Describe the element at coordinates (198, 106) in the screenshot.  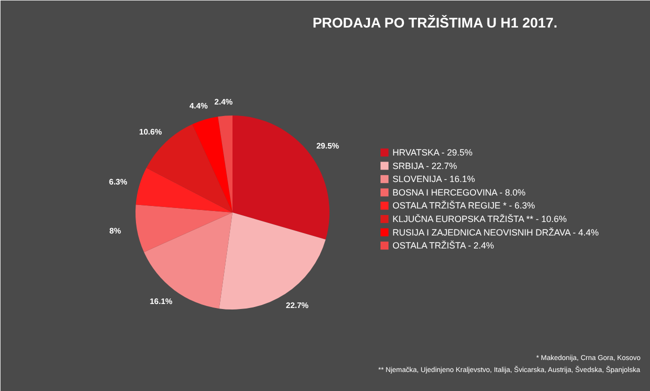
I see `data-label: 4.4%` at that location.